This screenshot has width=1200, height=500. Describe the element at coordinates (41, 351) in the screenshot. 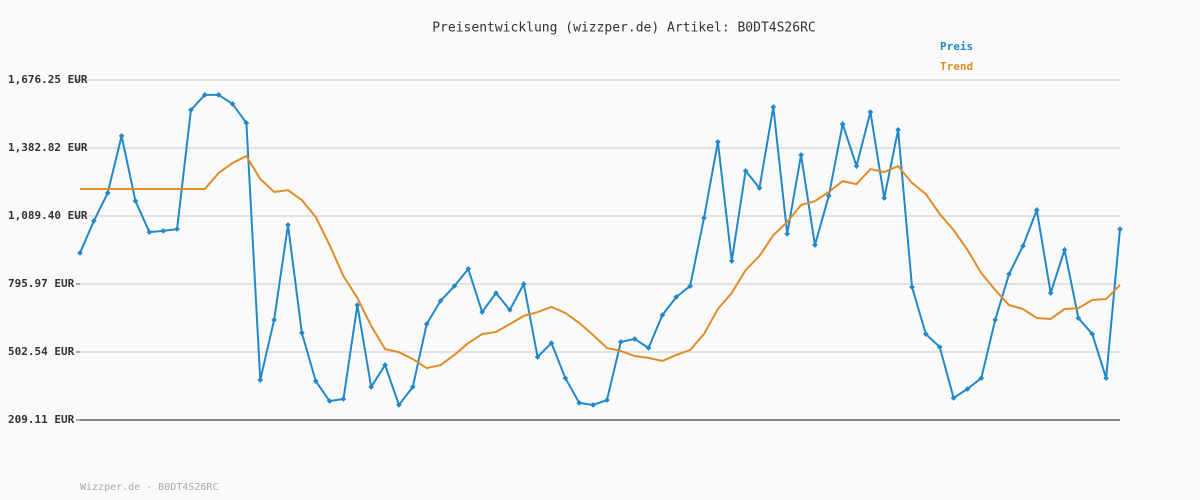

I see `y-tick-label: 502.54 EUR` at that location.